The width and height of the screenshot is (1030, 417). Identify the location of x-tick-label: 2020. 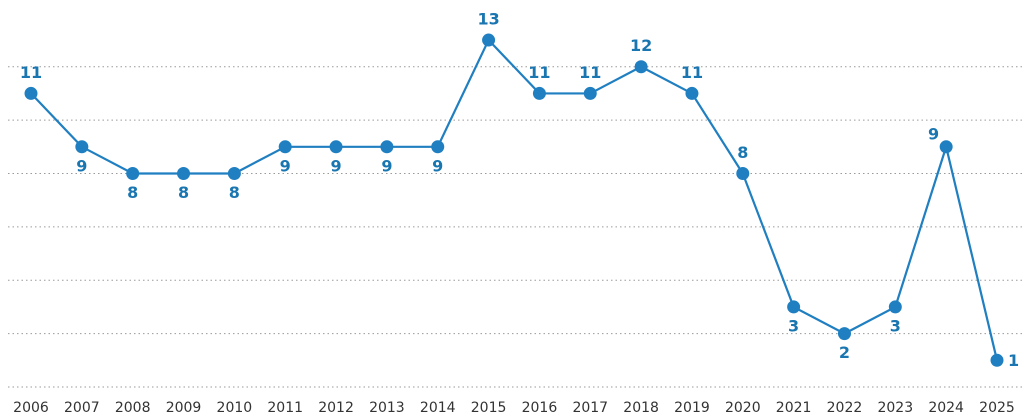
(743, 408).